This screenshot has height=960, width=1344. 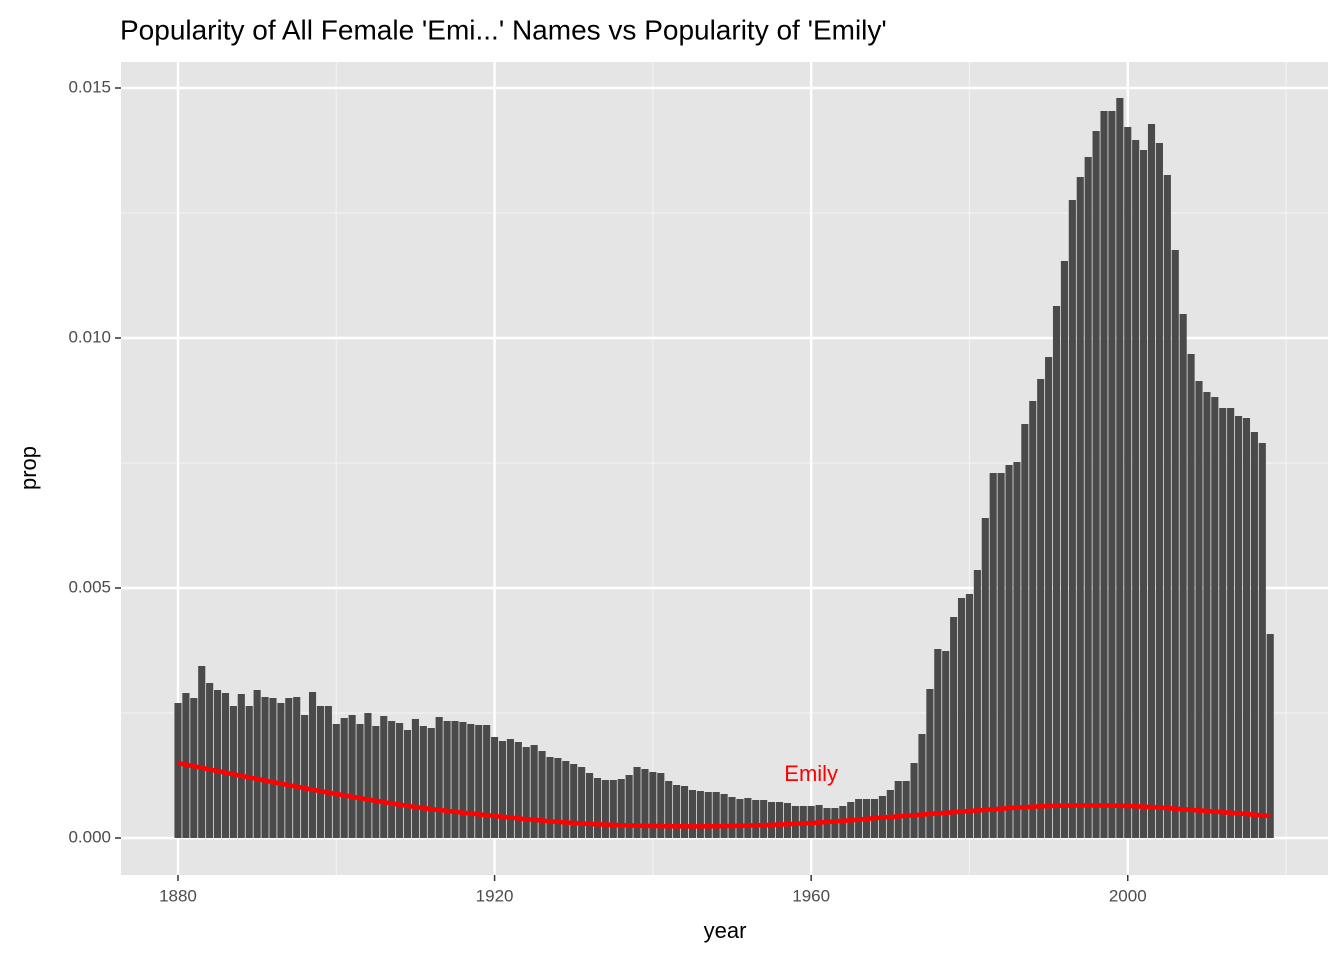 What do you see at coordinates (495, 895) in the screenshot?
I see `x-tick-label: 1920` at bounding box center [495, 895].